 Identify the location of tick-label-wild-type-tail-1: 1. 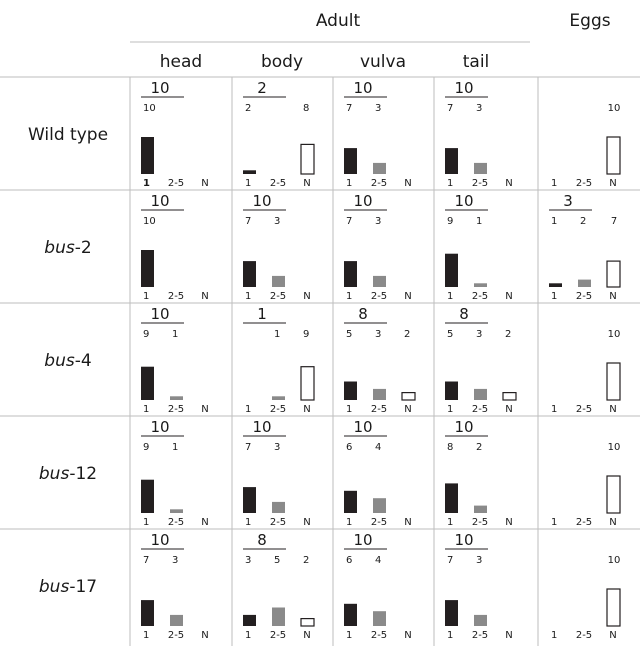
(450, 183).